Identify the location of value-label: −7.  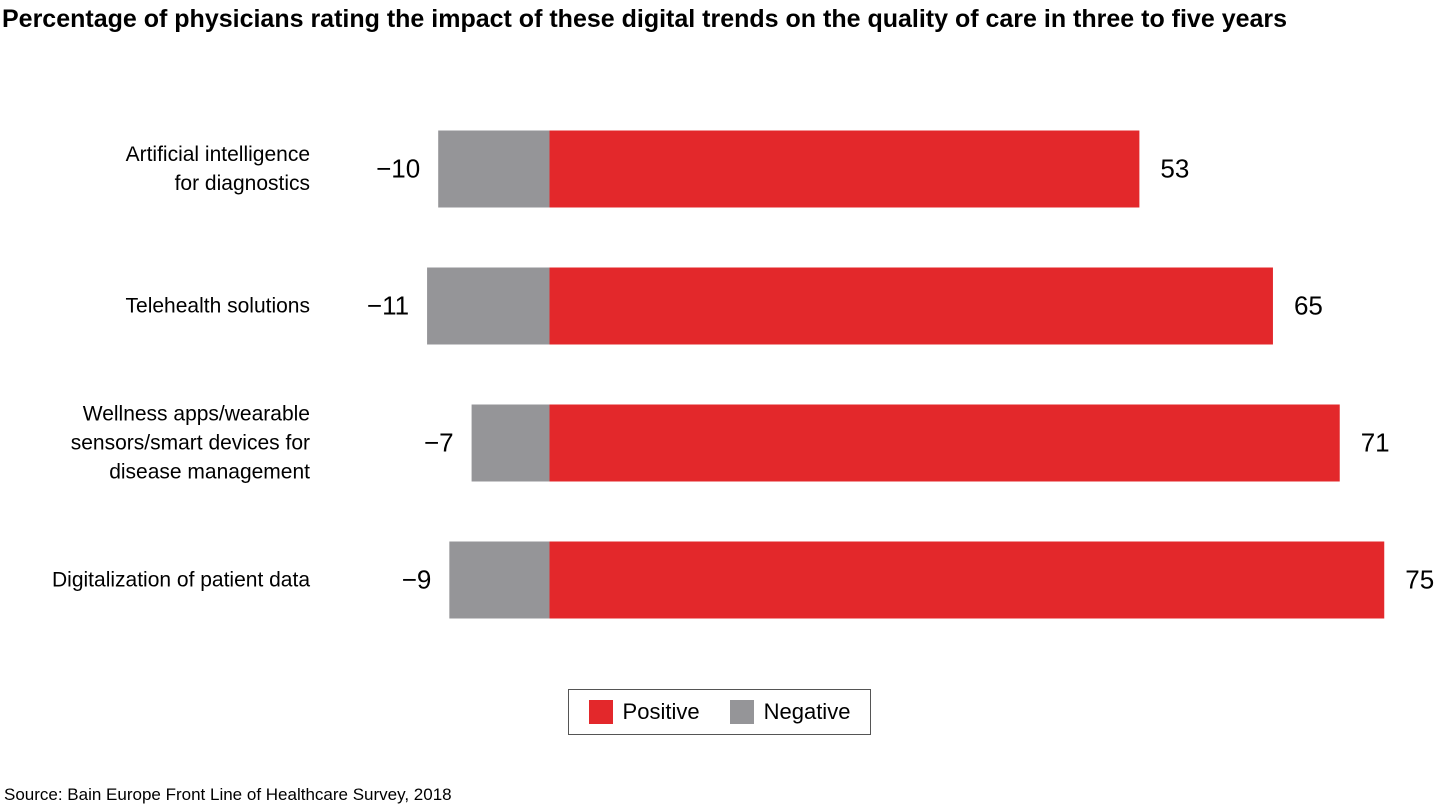
(438, 442).